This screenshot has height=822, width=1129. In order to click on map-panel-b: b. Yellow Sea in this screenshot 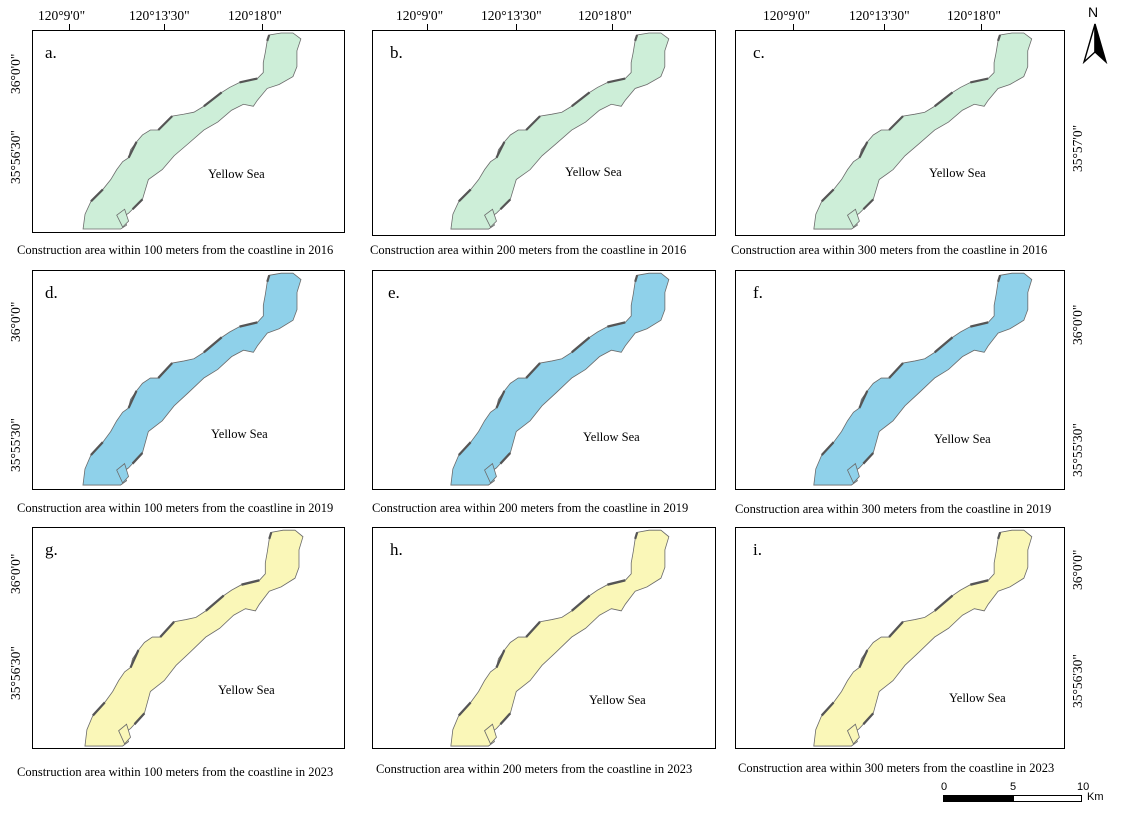, I will do `click(544, 133)`.